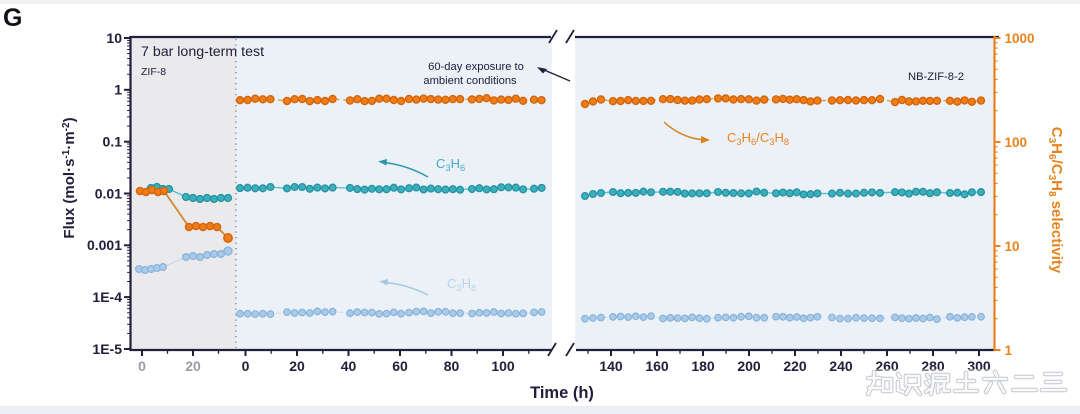  I want to click on svg-text: C3H6/C3H8 selectivity, so click(1055, 200).